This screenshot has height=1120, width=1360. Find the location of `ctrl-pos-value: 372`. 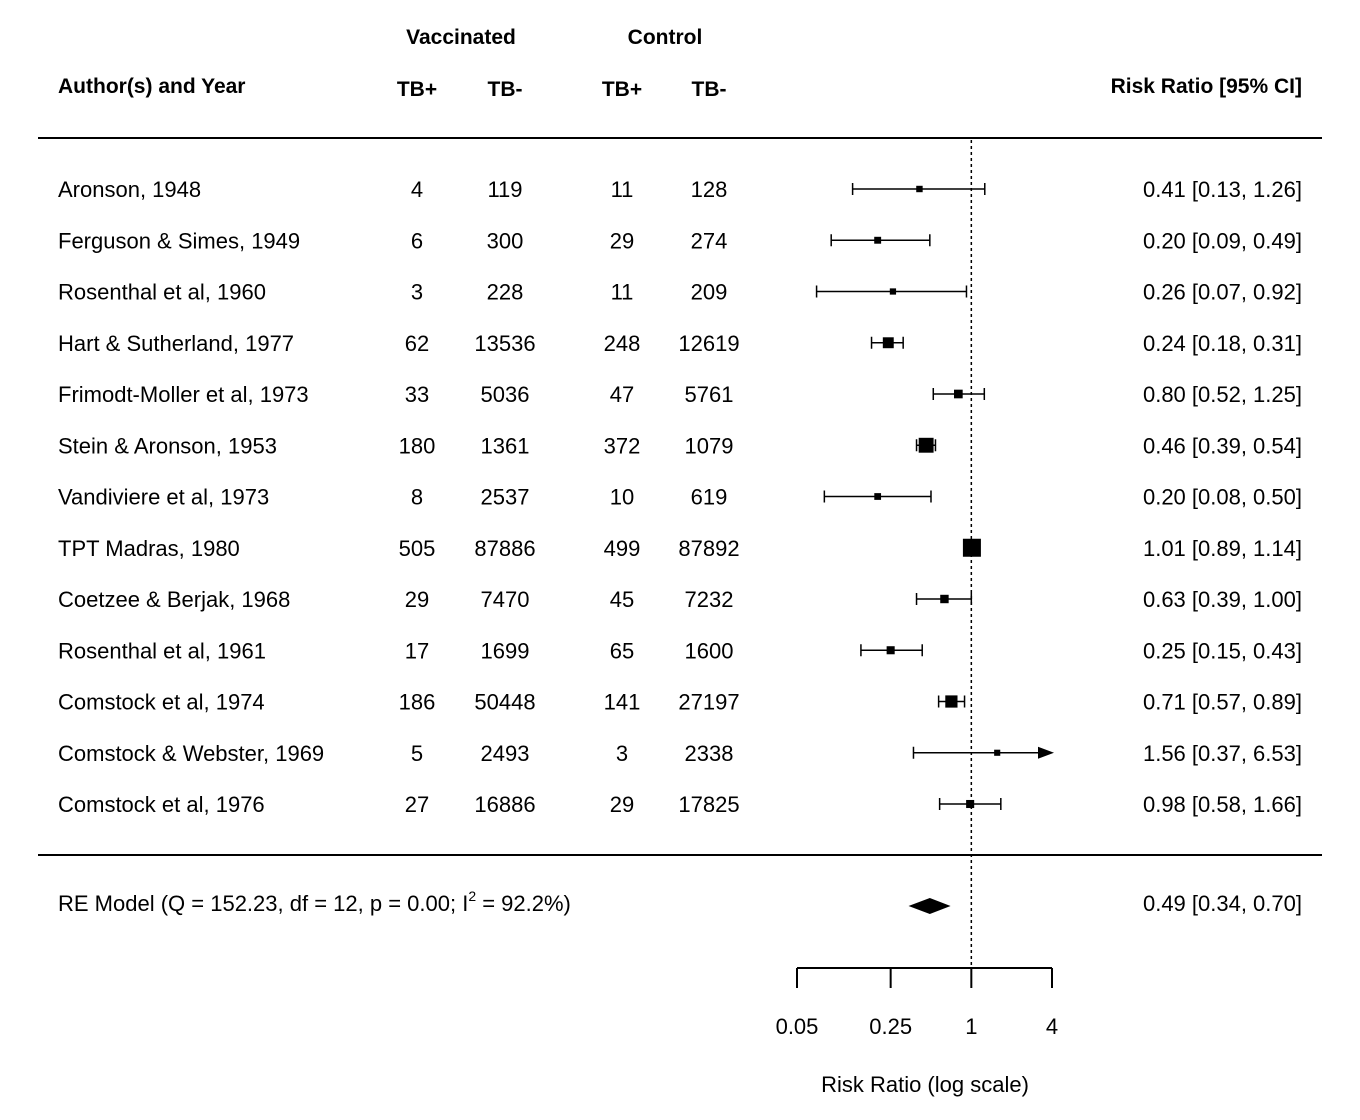

ctrl-pos-value: 372 is located at coordinates (622, 445).